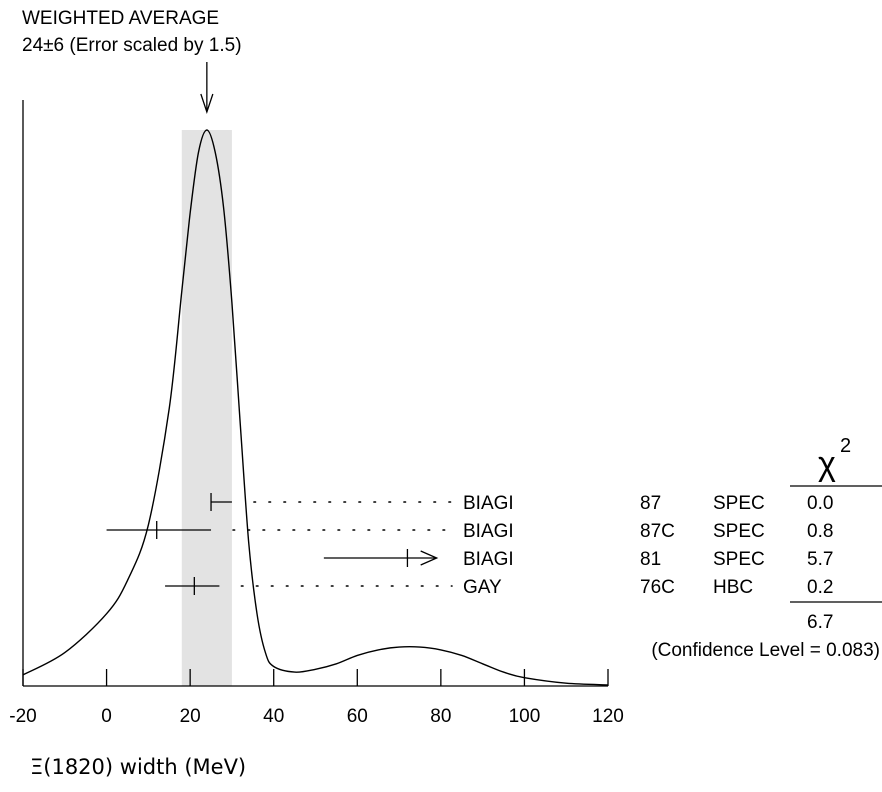  I want to click on chi2-header: χ, so click(827, 464).